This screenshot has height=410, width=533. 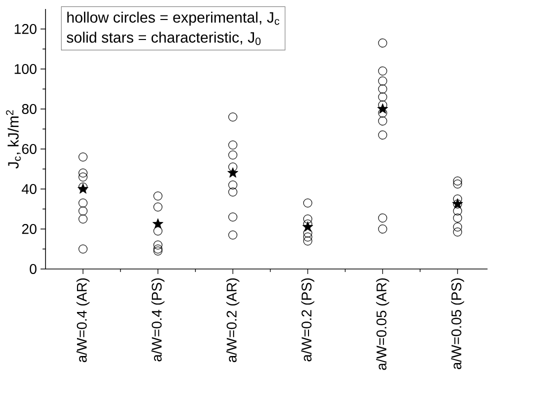 What do you see at coordinates (383, 324) in the screenshot?
I see `x-tick-label: a/W=0.05 (AR)` at bounding box center [383, 324].